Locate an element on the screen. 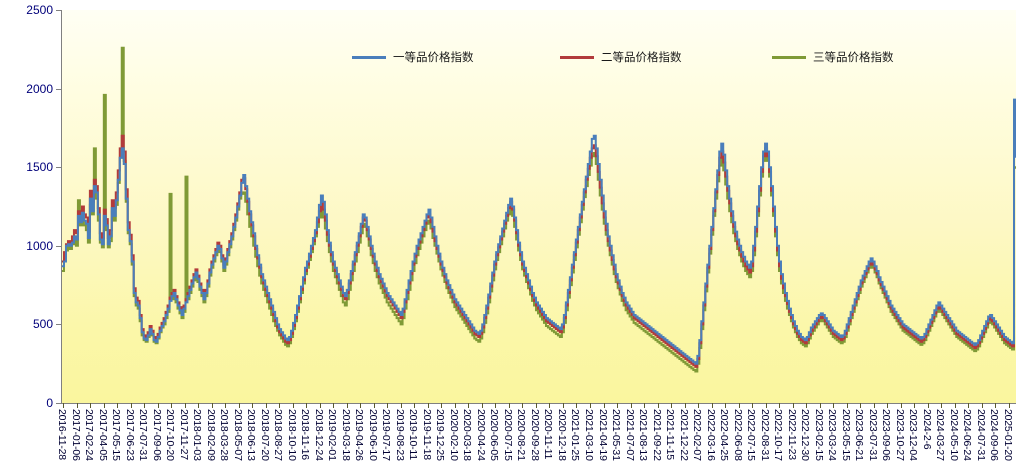  x-axis-tick-label: 2021-03-10 is located at coordinates (589, 435).